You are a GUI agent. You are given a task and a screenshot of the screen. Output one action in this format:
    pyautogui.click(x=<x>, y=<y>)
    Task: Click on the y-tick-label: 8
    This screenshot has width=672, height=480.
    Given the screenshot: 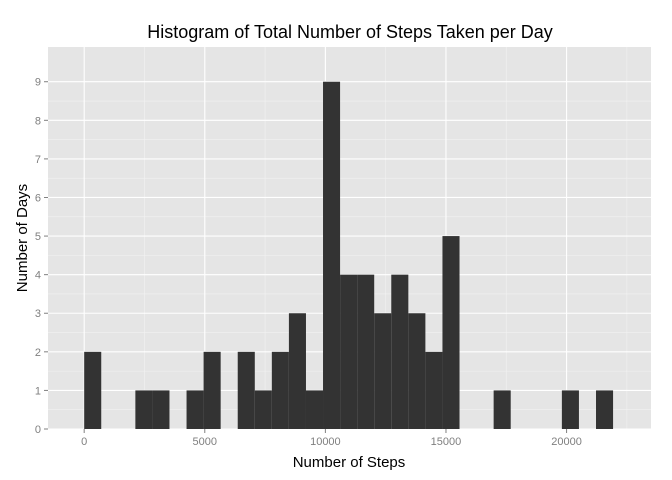 What is the action you would take?
    pyautogui.click(x=38, y=121)
    